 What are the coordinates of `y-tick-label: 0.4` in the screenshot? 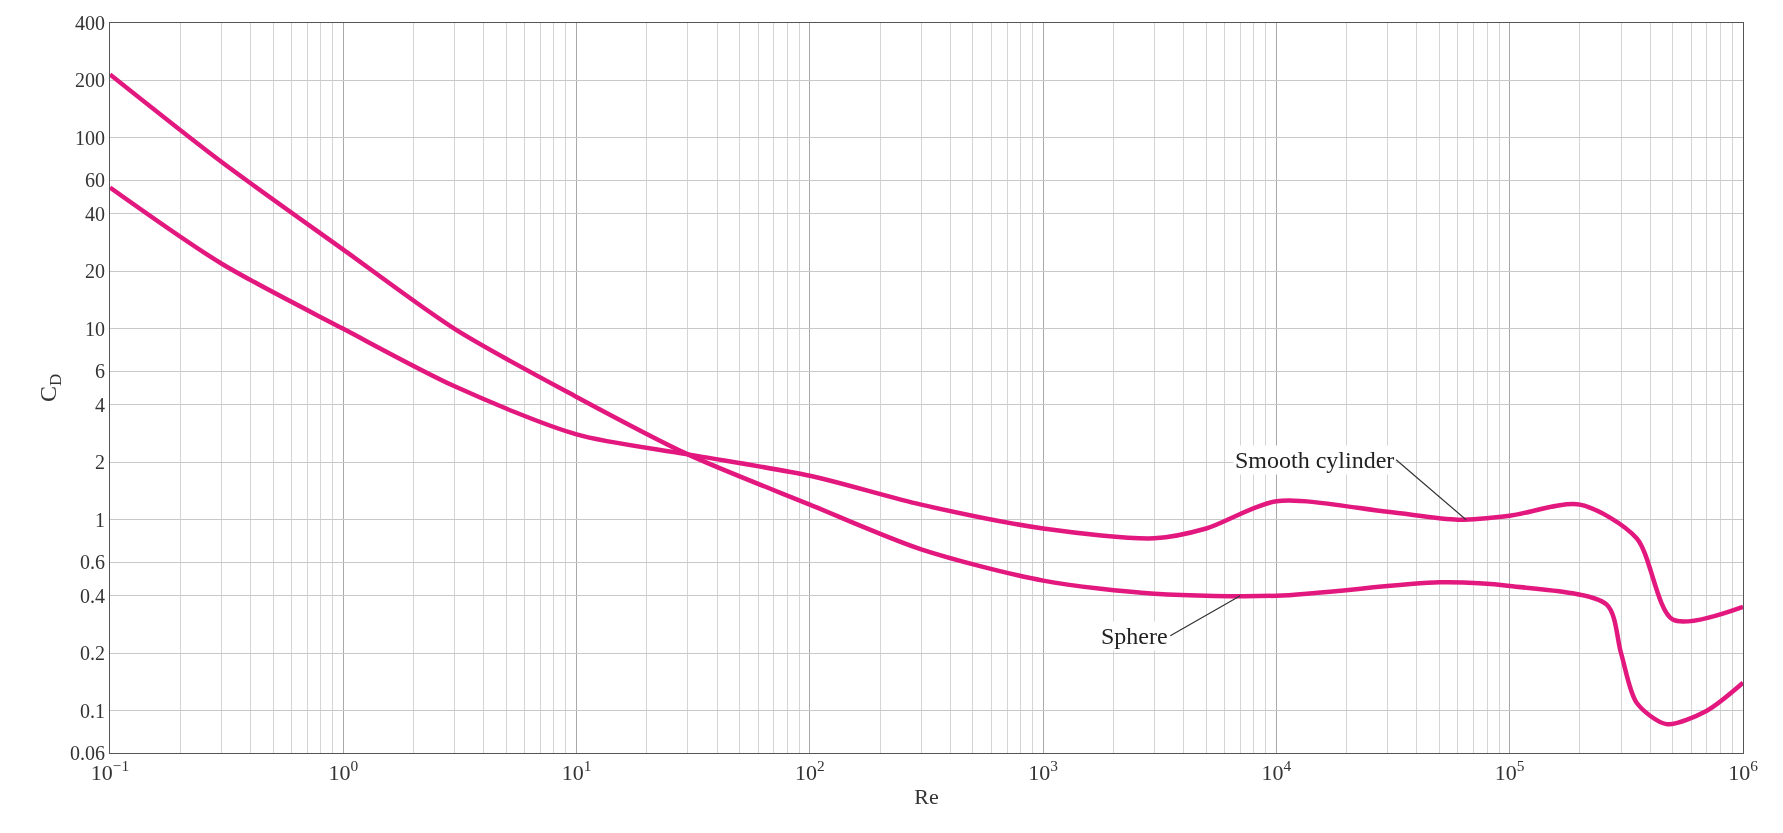 It's located at (92, 595).